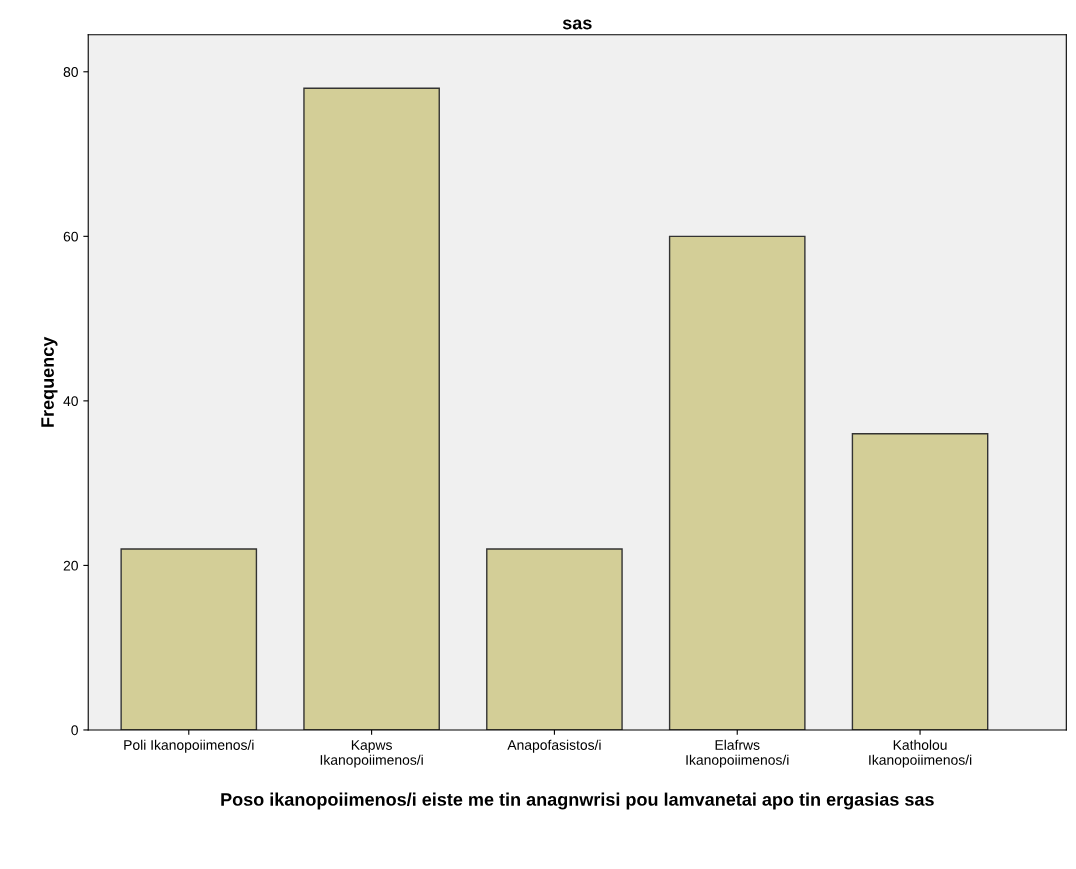 This screenshot has width=1076, height=869. Describe the element at coordinates (554, 746) in the screenshot. I see `x-tick-label: Anapofasistos/i` at that location.